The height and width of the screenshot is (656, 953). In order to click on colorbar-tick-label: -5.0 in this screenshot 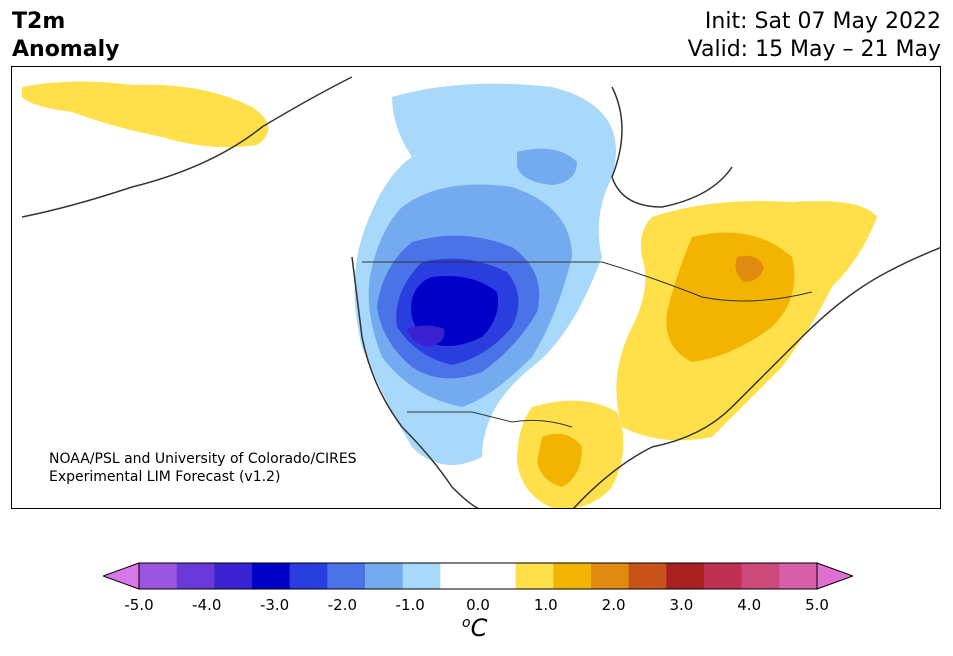, I will do `click(139, 605)`.